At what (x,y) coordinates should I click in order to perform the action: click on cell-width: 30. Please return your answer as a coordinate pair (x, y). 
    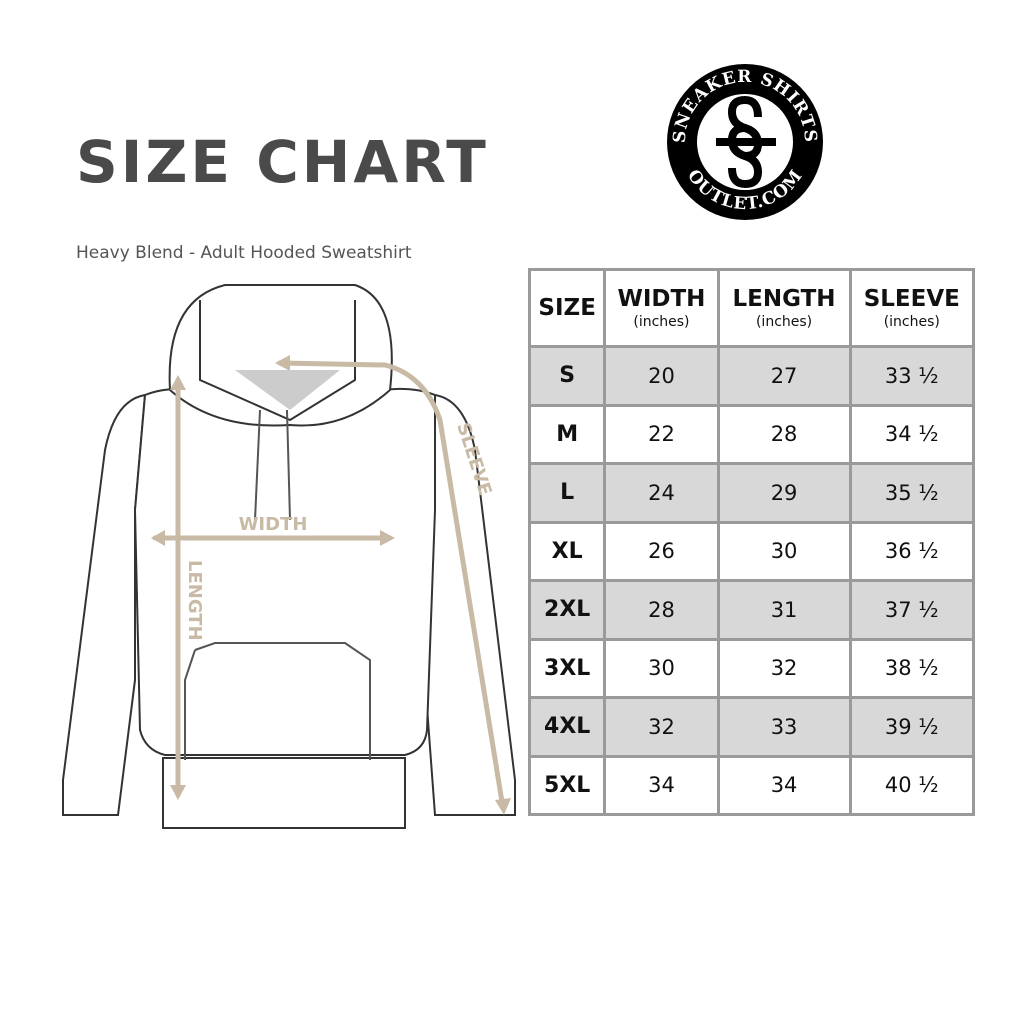
    Looking at the image, I should click on (661, 668).